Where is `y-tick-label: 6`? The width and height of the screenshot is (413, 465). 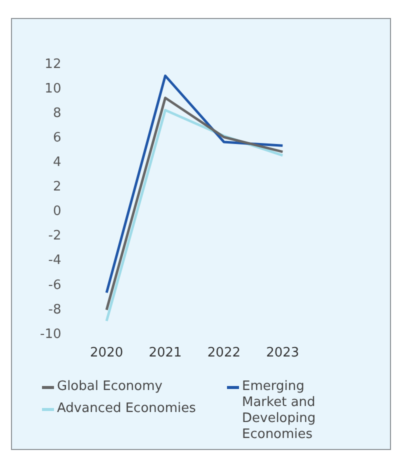 y-tick-label: 6 is located at coordinates (57, 138).